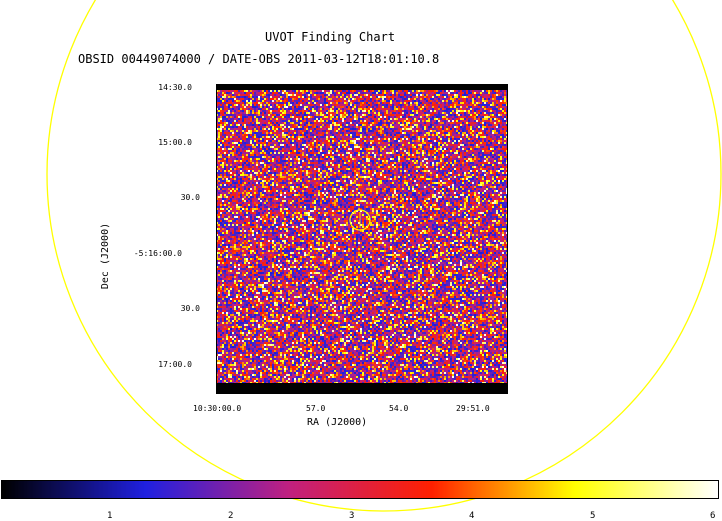 Image resolution: width=722 pixels, height=521 pixels. Describe the element at coordinates (472, 516) in the screenshot. I see `colorbar-tick-label: 4` at that location.